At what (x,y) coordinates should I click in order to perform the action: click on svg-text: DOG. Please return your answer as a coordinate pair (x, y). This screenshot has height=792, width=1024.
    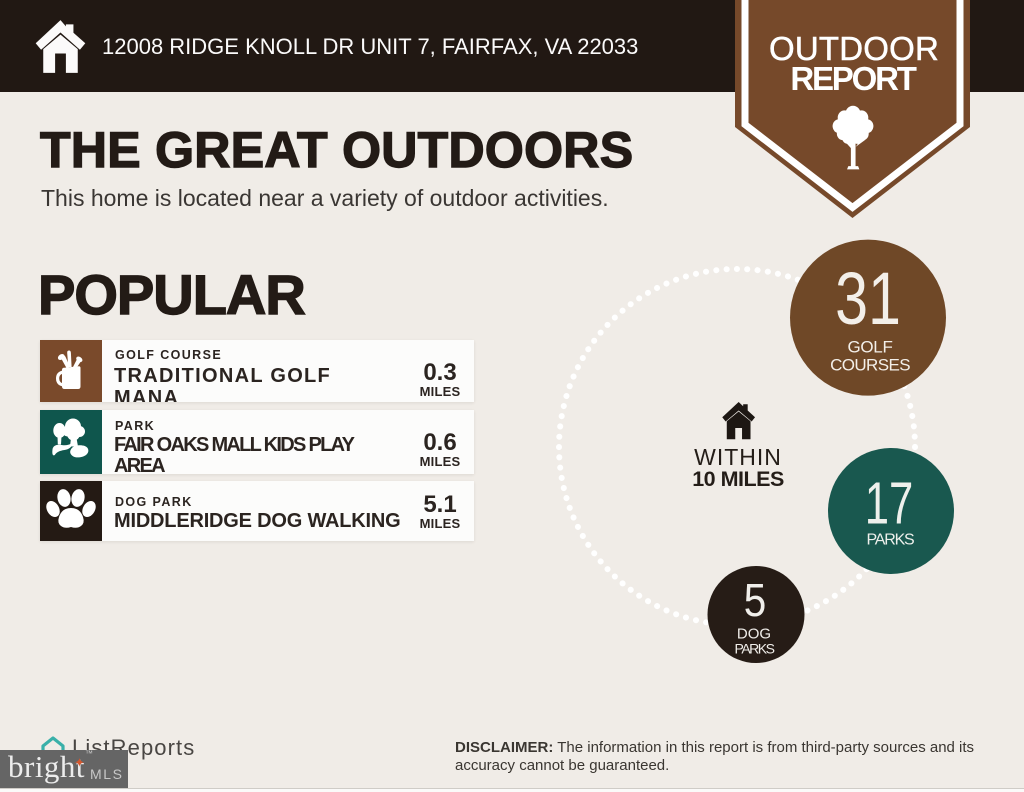
    Looking at the image, I should click on (754, 633).